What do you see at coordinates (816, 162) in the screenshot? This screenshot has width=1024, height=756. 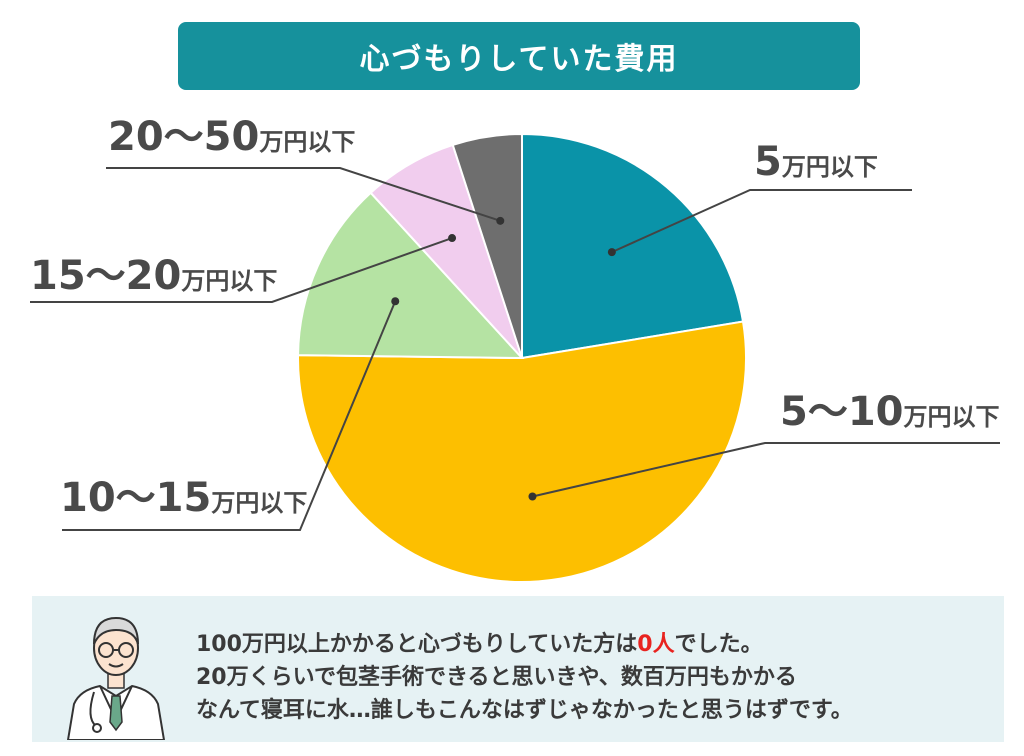 I see `slice-label-0: 5万円以下` at bounding box center [816, 162].